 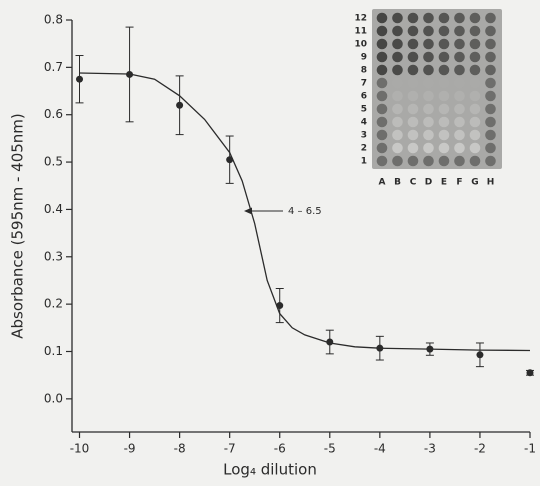 What do you see at coordinates (53, 304) in the screenshot?
I see `y-tick-label: 0.2` at bounding box center [53, 304].